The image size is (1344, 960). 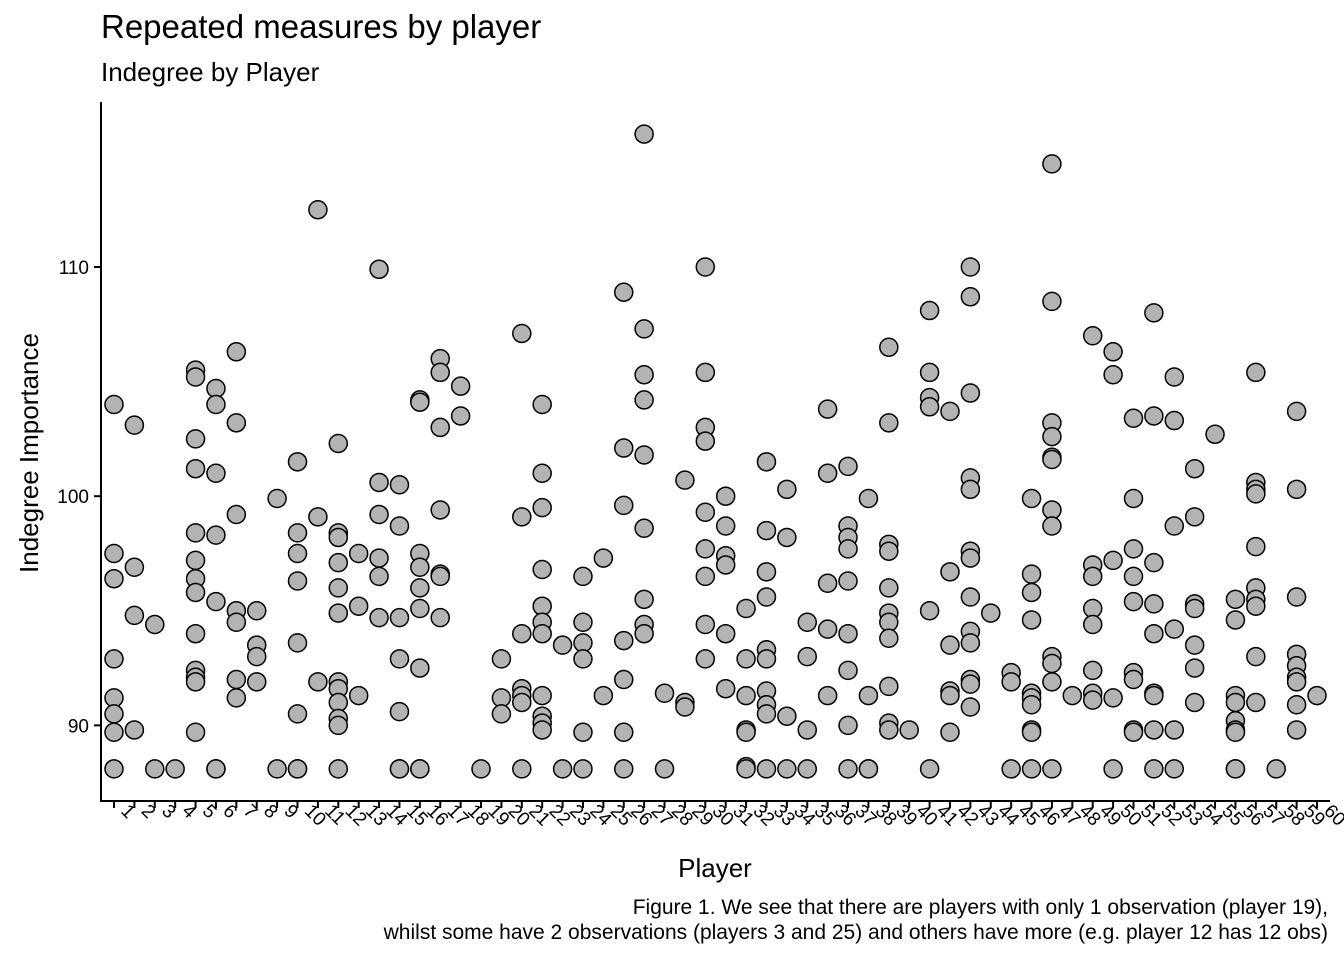 I want to click on x-tick-label: 3, so click(x=168, y=812).